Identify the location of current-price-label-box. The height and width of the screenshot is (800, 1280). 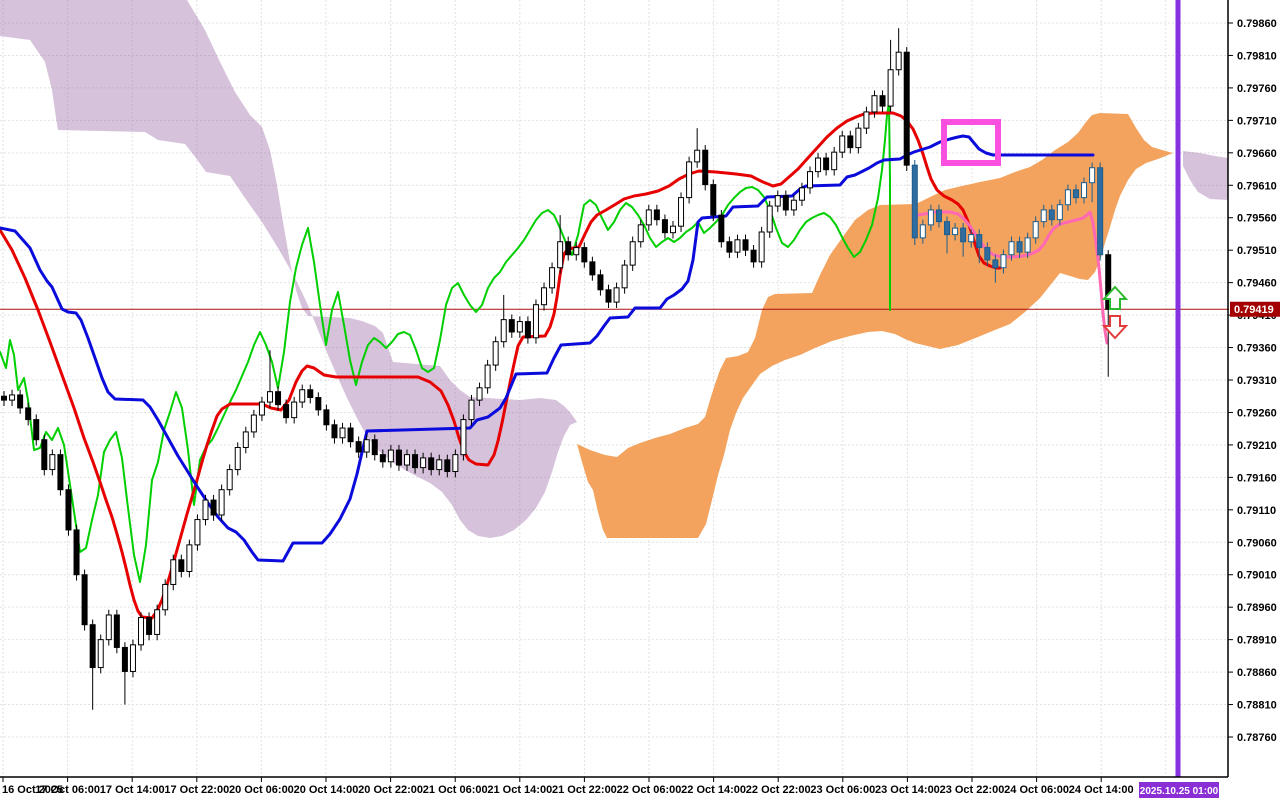
(1255, 309).